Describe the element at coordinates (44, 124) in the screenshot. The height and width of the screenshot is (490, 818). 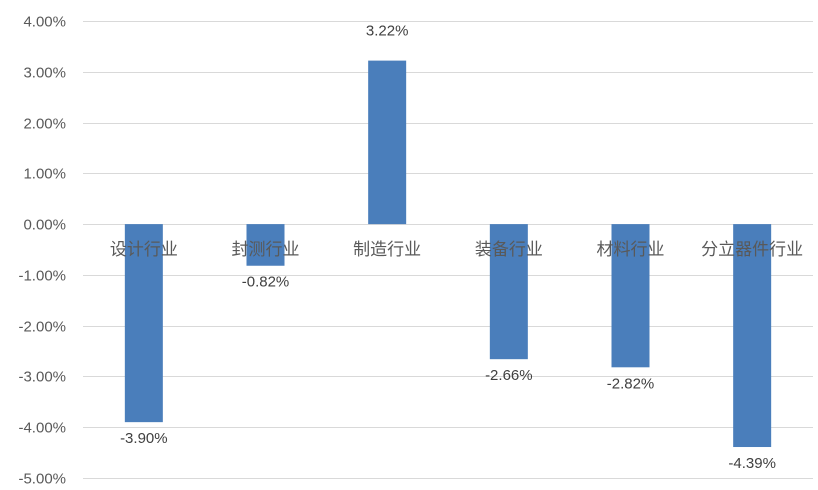
I see `y-tick-label: 2.00%` at that location.